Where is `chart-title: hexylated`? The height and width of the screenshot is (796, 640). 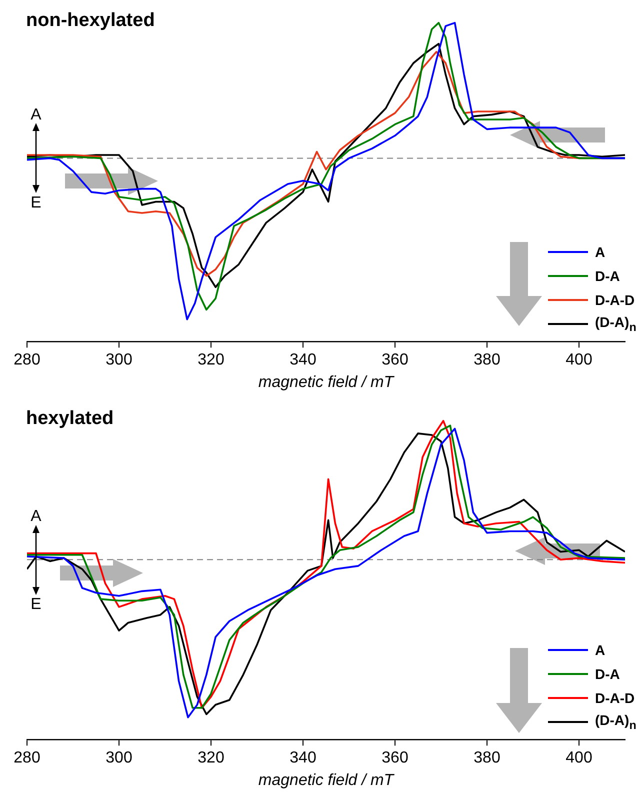 chart-title: hexylated is located at coordinates (70, 419).